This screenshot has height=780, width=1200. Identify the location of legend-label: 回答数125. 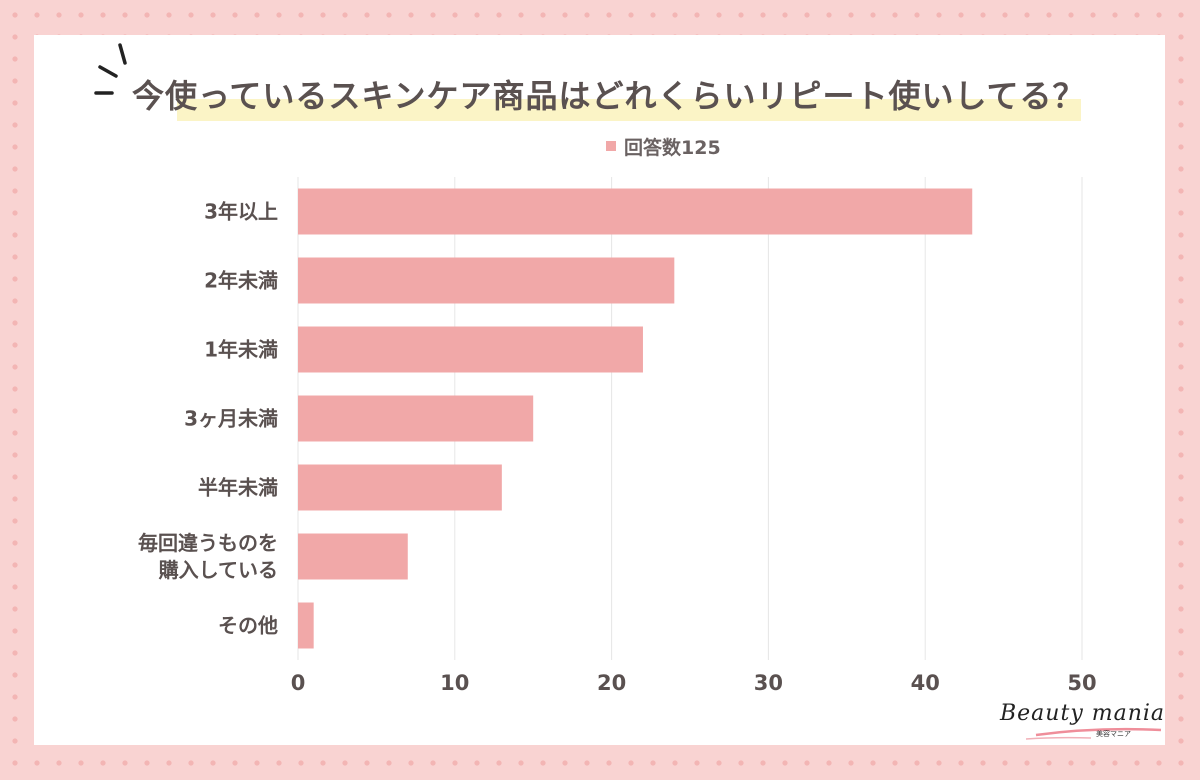
(672, 147).